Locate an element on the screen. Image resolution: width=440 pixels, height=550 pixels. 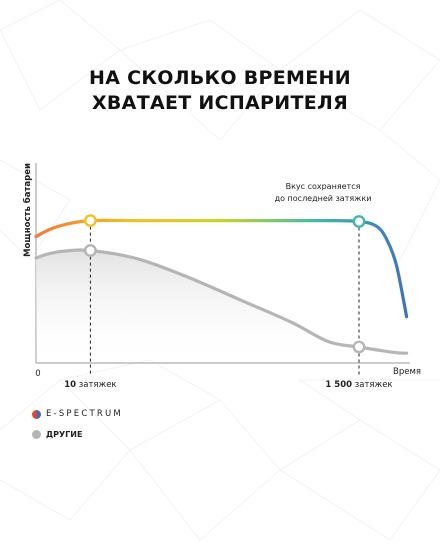
title-line-2: ХВАТАЕТ ИСПАРИТЕЛЯ is located at coordinates (220, 103).